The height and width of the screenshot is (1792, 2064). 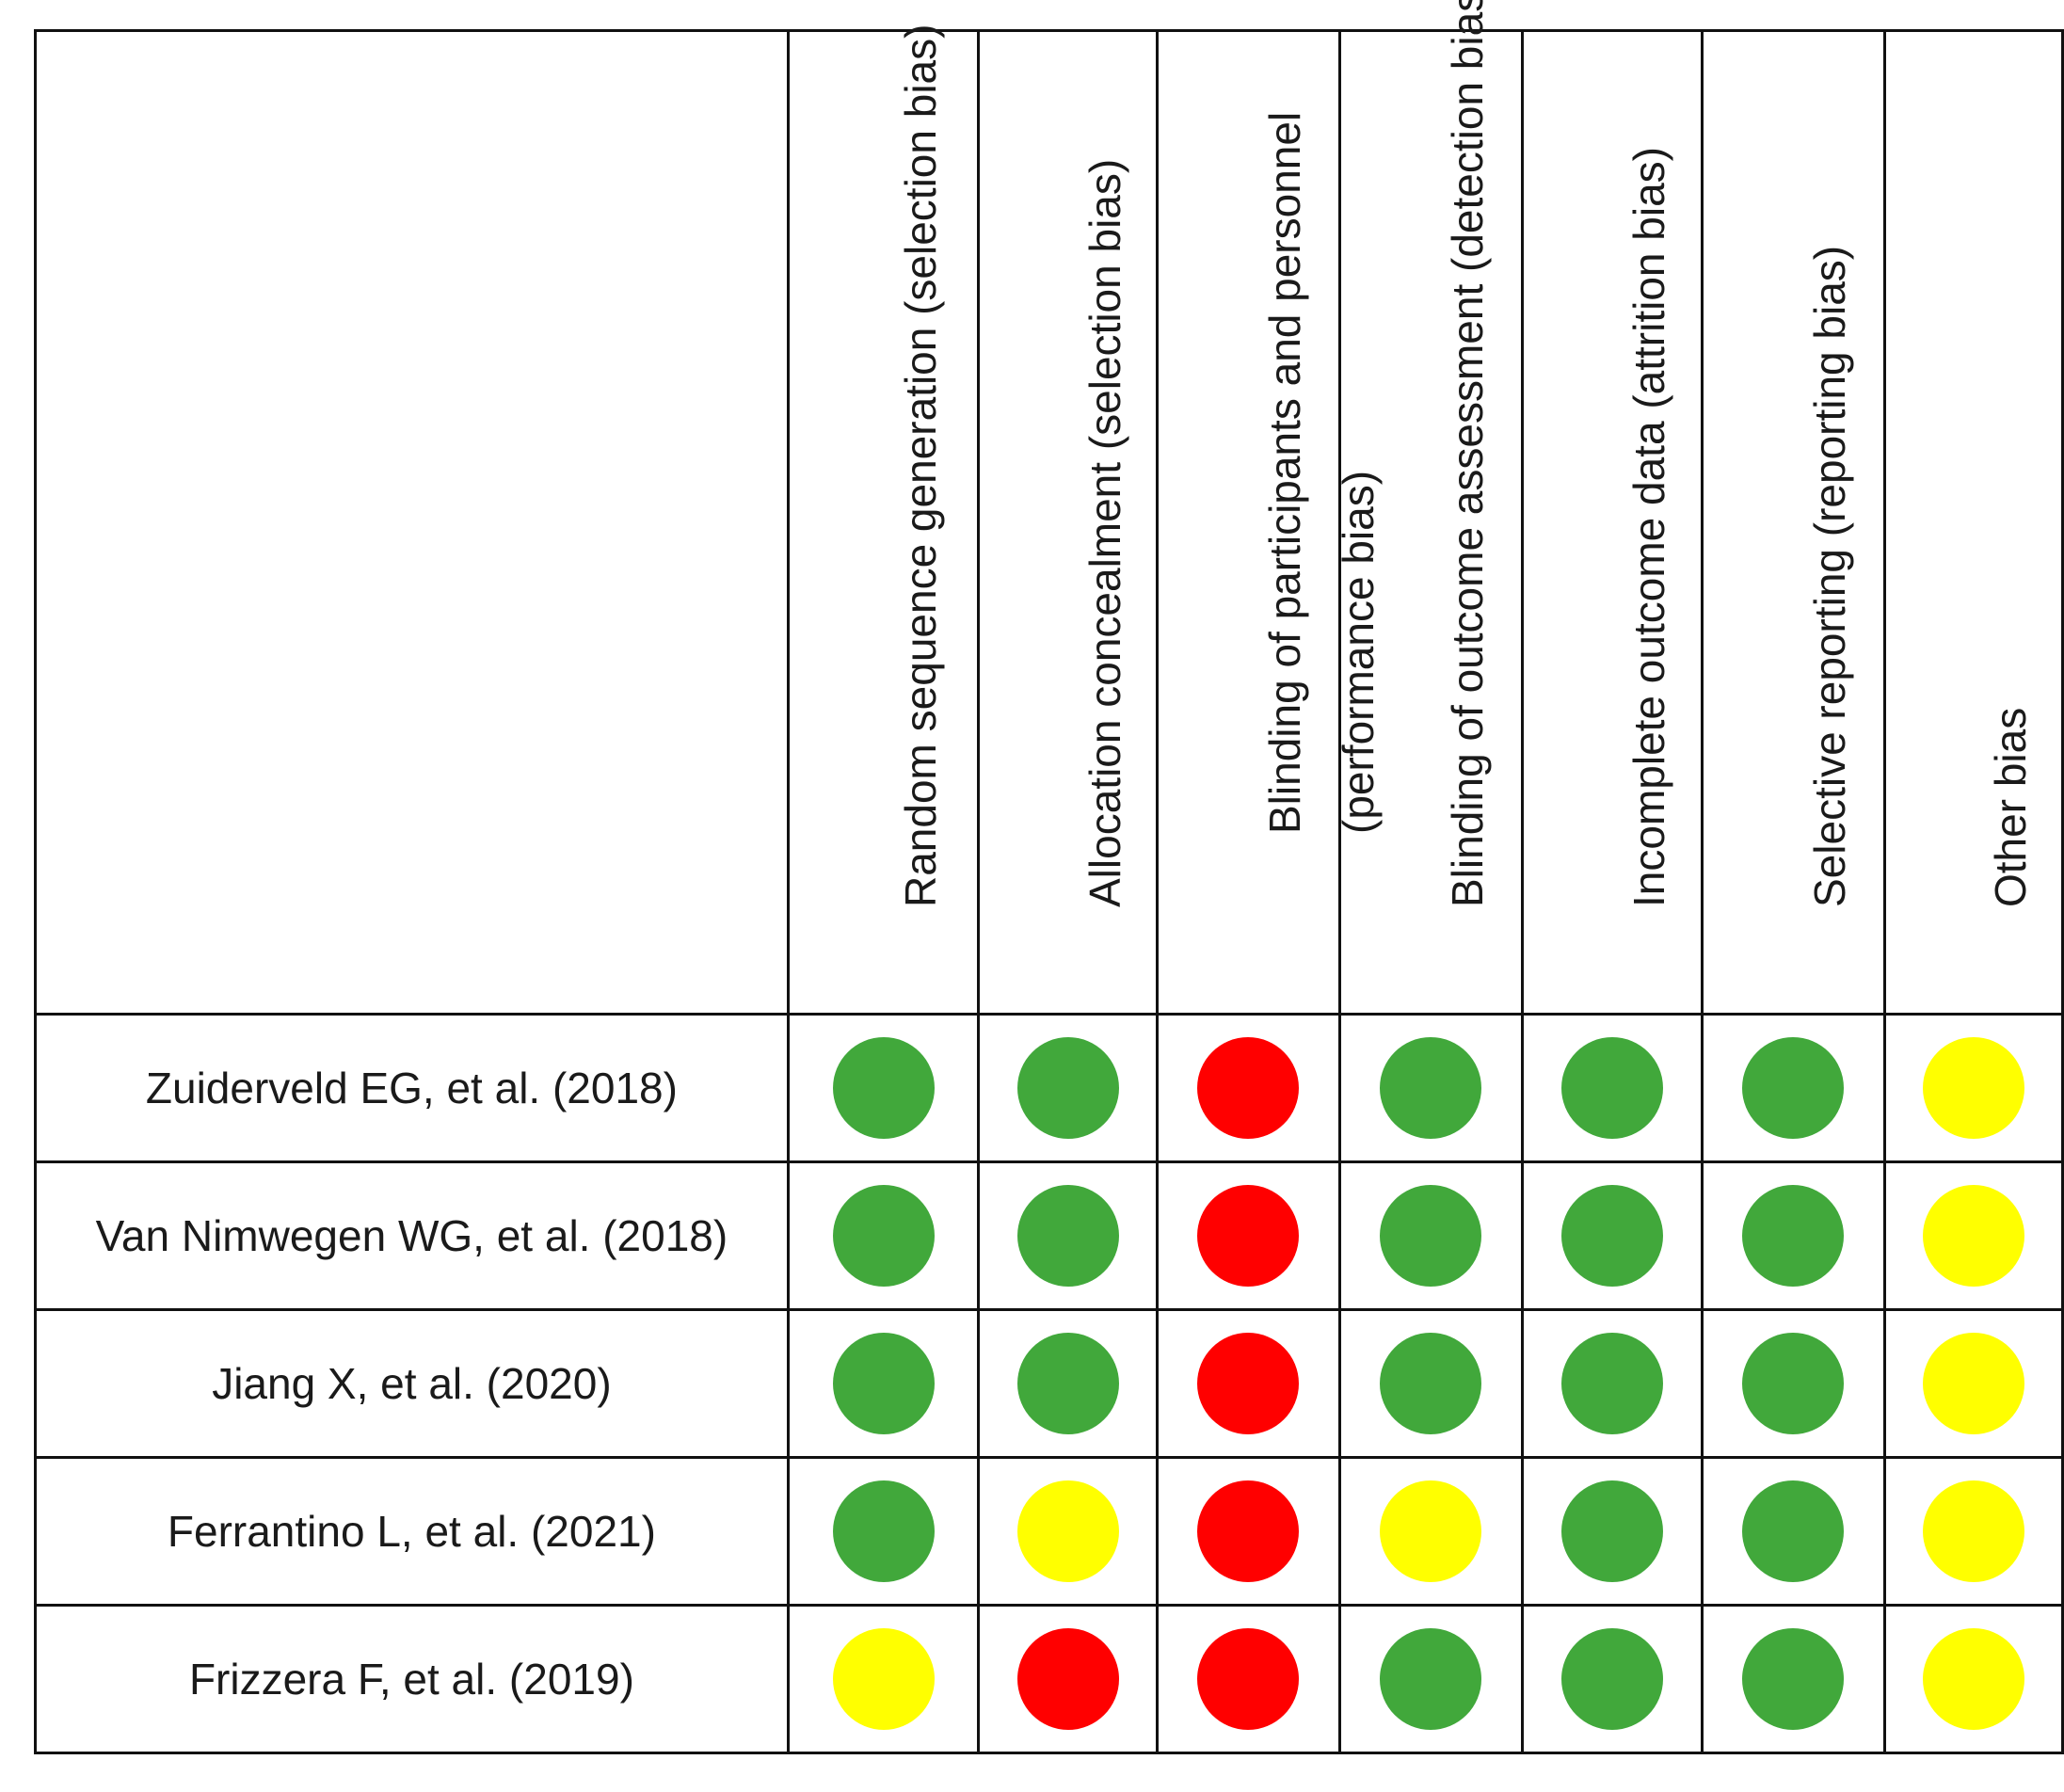 I want to click on study-row: Van Nimwegen WG, et al. (2018), so click(x=1049, y=1235).